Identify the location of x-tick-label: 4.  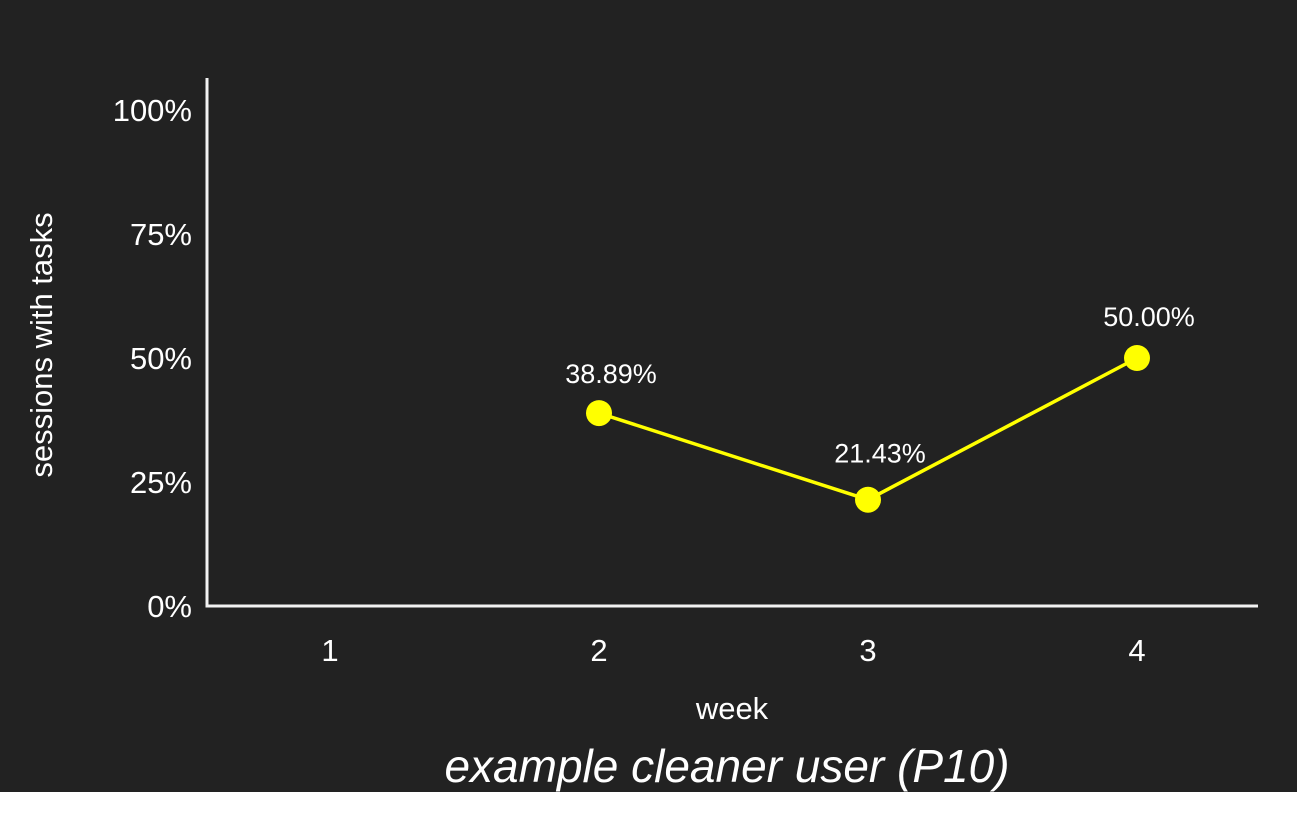
(1136, 650).